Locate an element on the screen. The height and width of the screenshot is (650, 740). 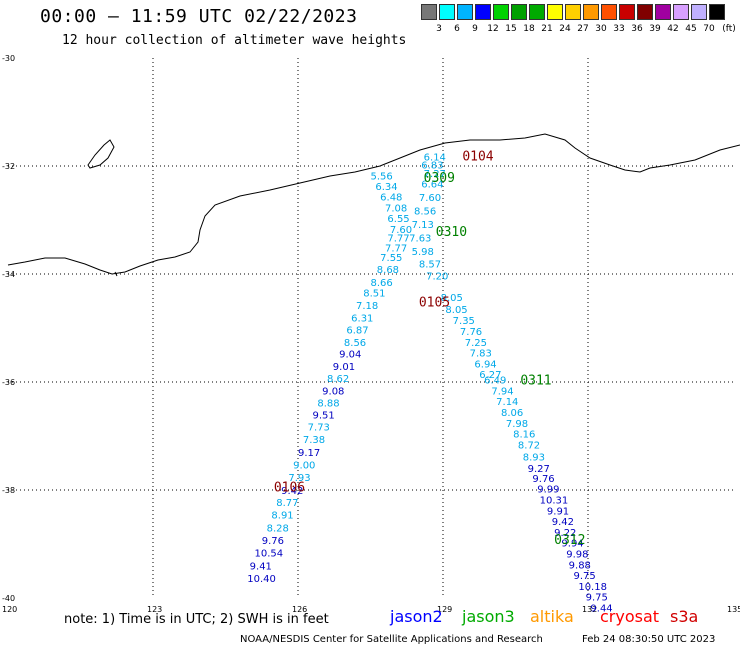
swh-value: 7.77 is located at coordinates (398, 239).